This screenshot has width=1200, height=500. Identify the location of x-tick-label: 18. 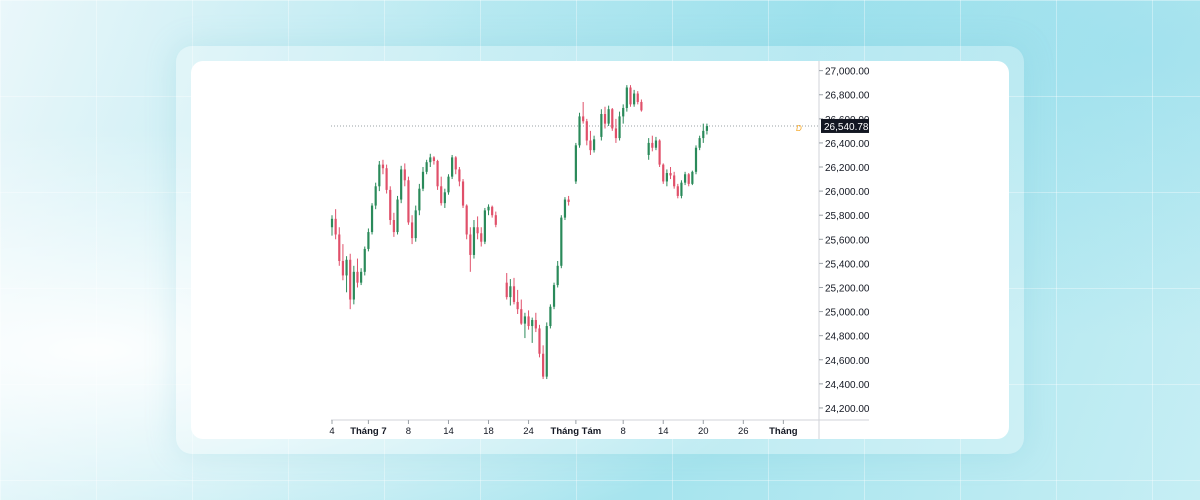
(488, 431).